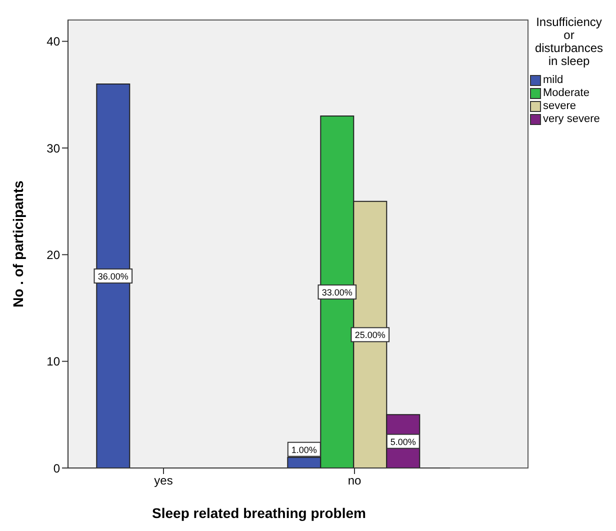 The height and width of the screenshot is (531, 616). What do you see at coordinates (53, 41) in the screenshot?
I see `y-tick-label: 40` at bounding box center [53, 41].